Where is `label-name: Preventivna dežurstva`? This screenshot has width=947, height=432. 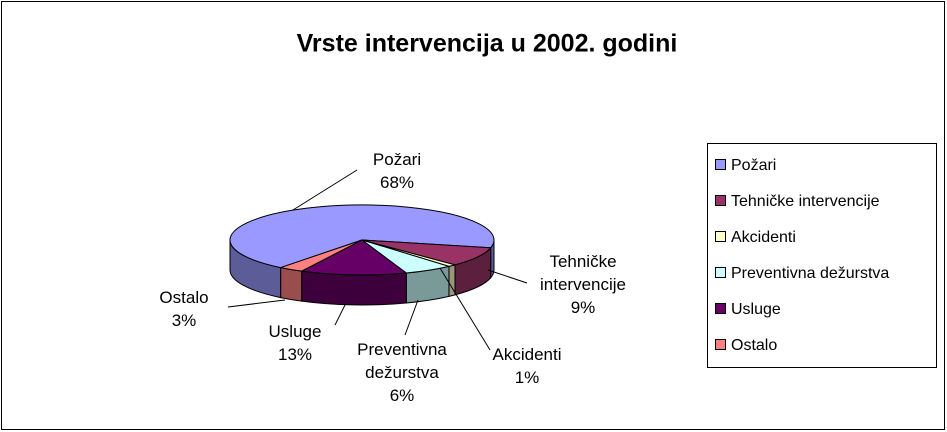 label-name: Preventivna dežurstva is located at coordinates (402, 361).